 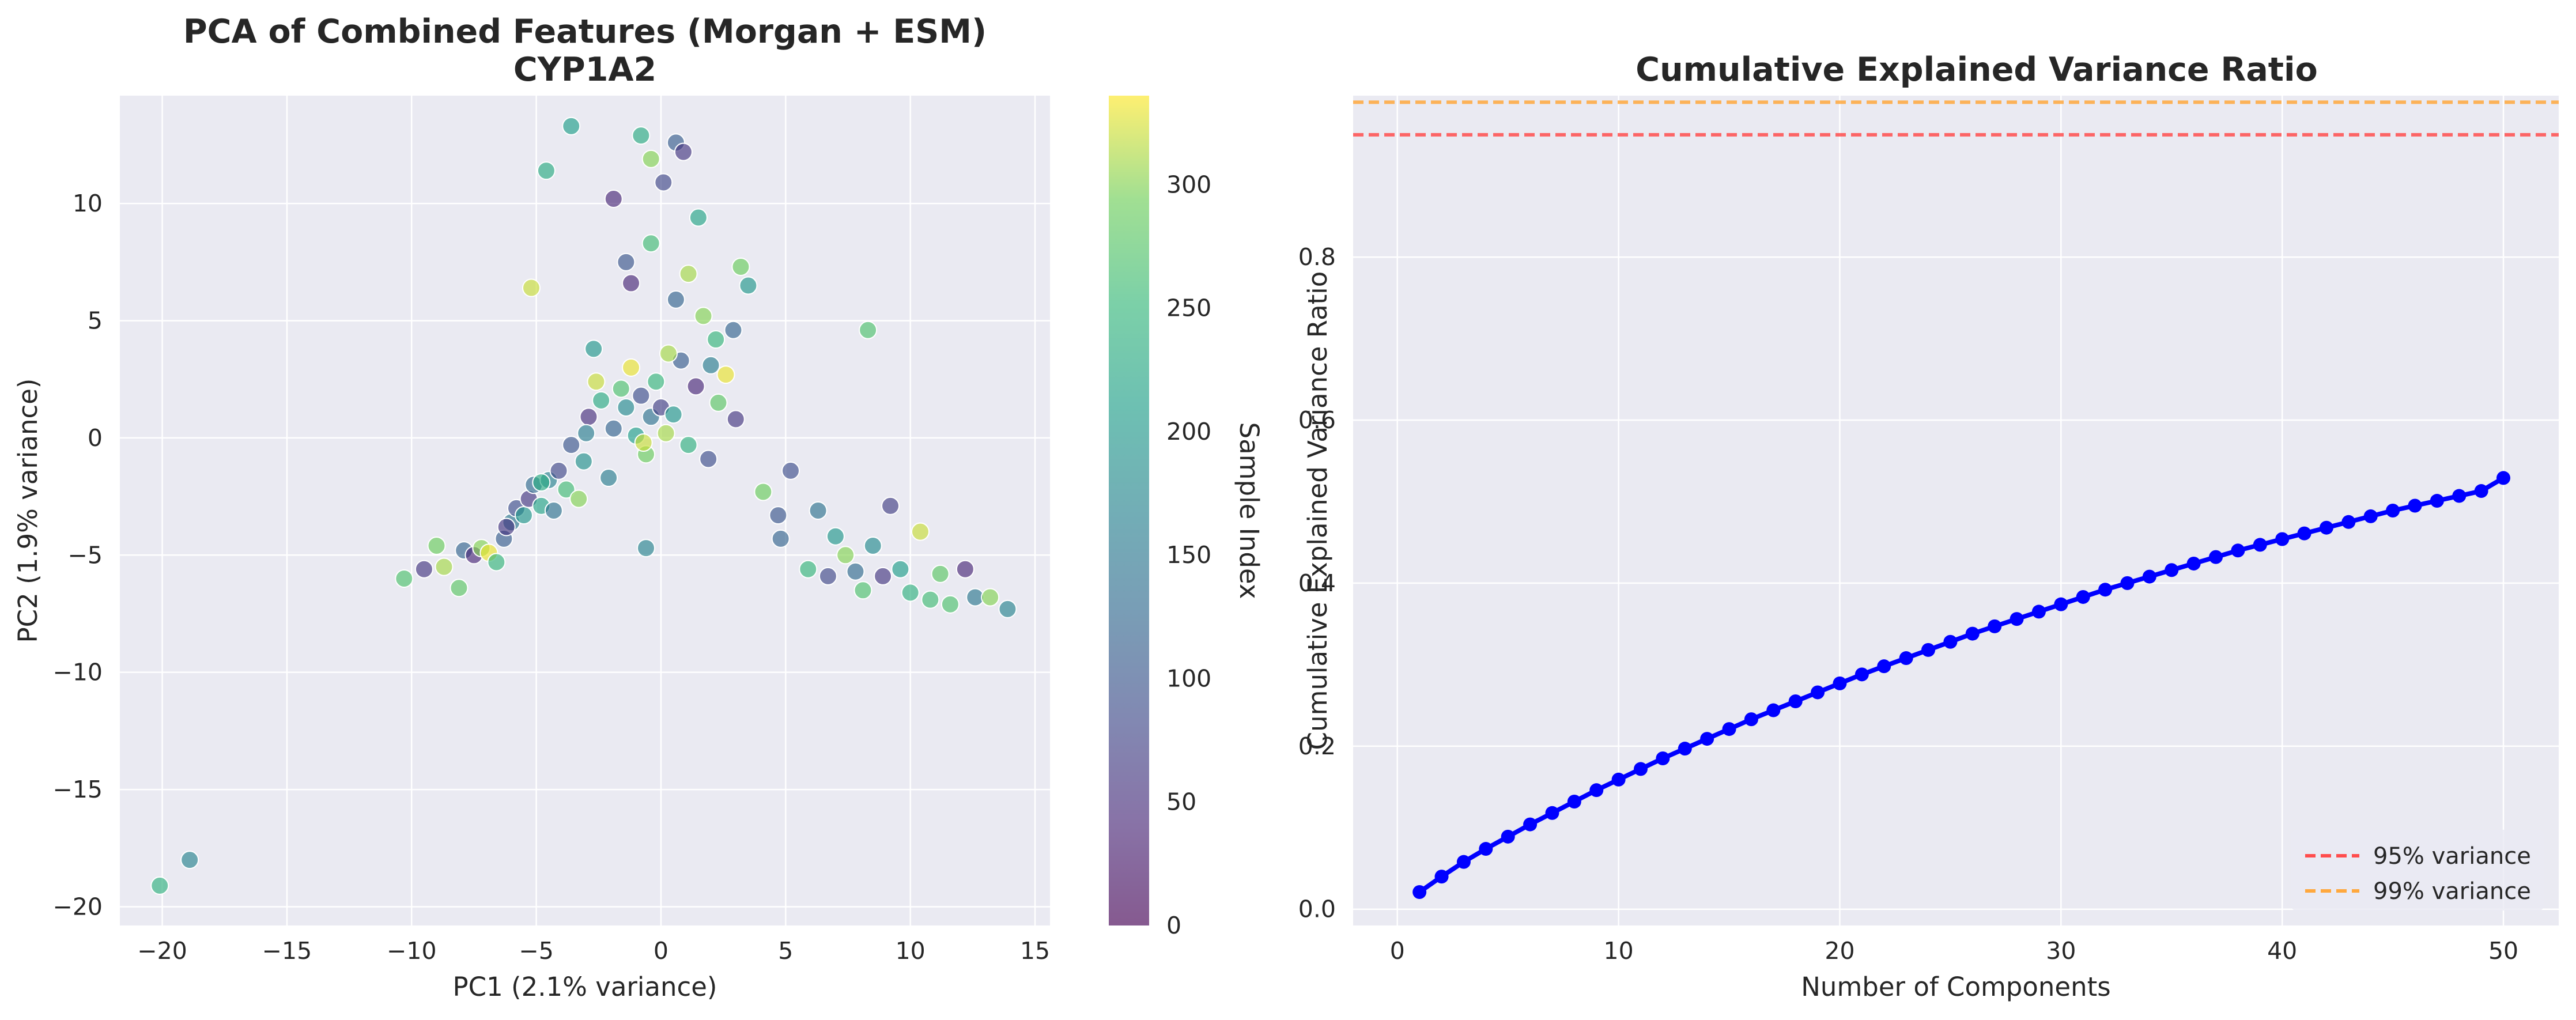 What do you see at coordinates (85, 555) in the screenshot?
I see `scatter-y-tick-label: −5` at bounding box center [85, 555].